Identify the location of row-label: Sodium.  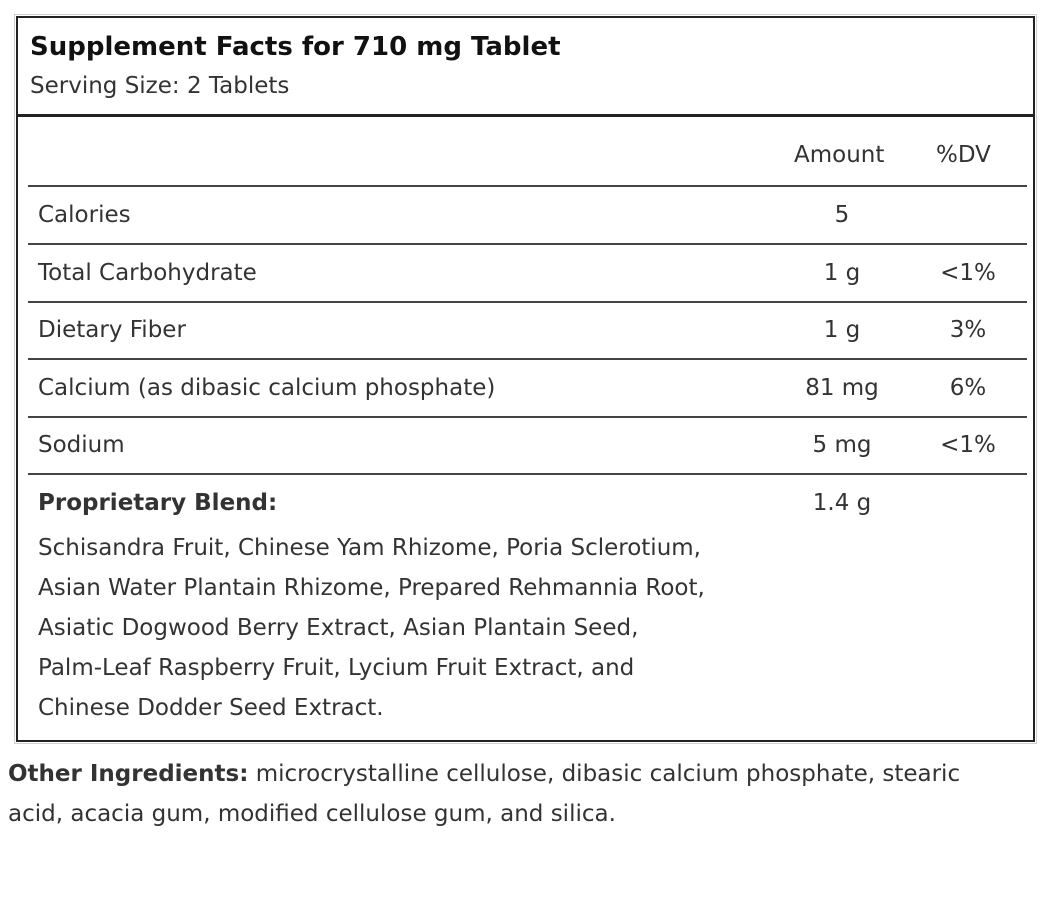
(81, 445).